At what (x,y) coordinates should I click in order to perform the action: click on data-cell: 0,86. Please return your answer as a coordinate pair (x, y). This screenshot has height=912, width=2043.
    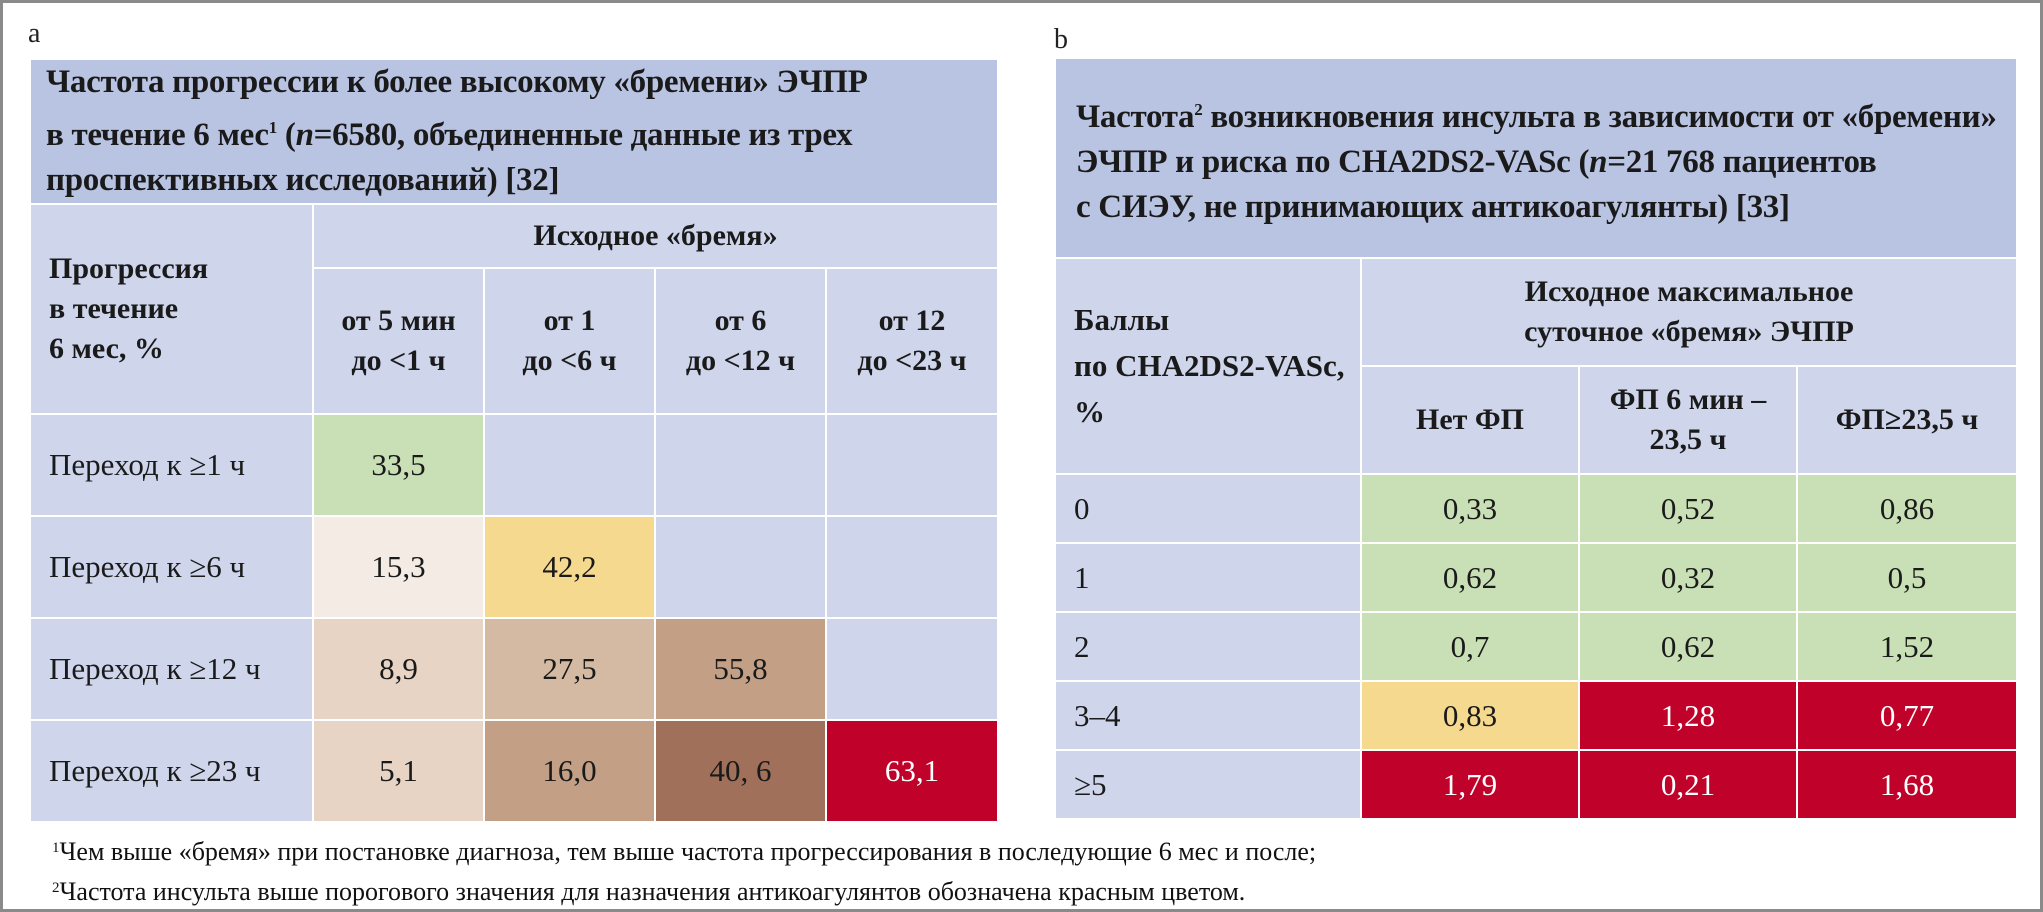
    Looking at the image, I should click on (1907, 508).